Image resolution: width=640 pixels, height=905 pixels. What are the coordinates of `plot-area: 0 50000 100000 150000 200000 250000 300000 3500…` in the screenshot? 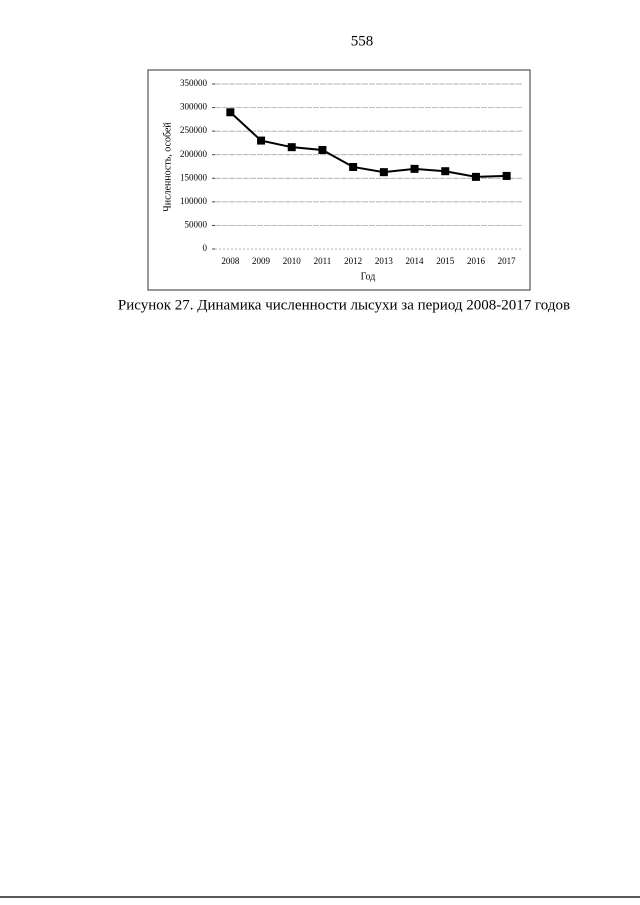 It's located at (351, 172).